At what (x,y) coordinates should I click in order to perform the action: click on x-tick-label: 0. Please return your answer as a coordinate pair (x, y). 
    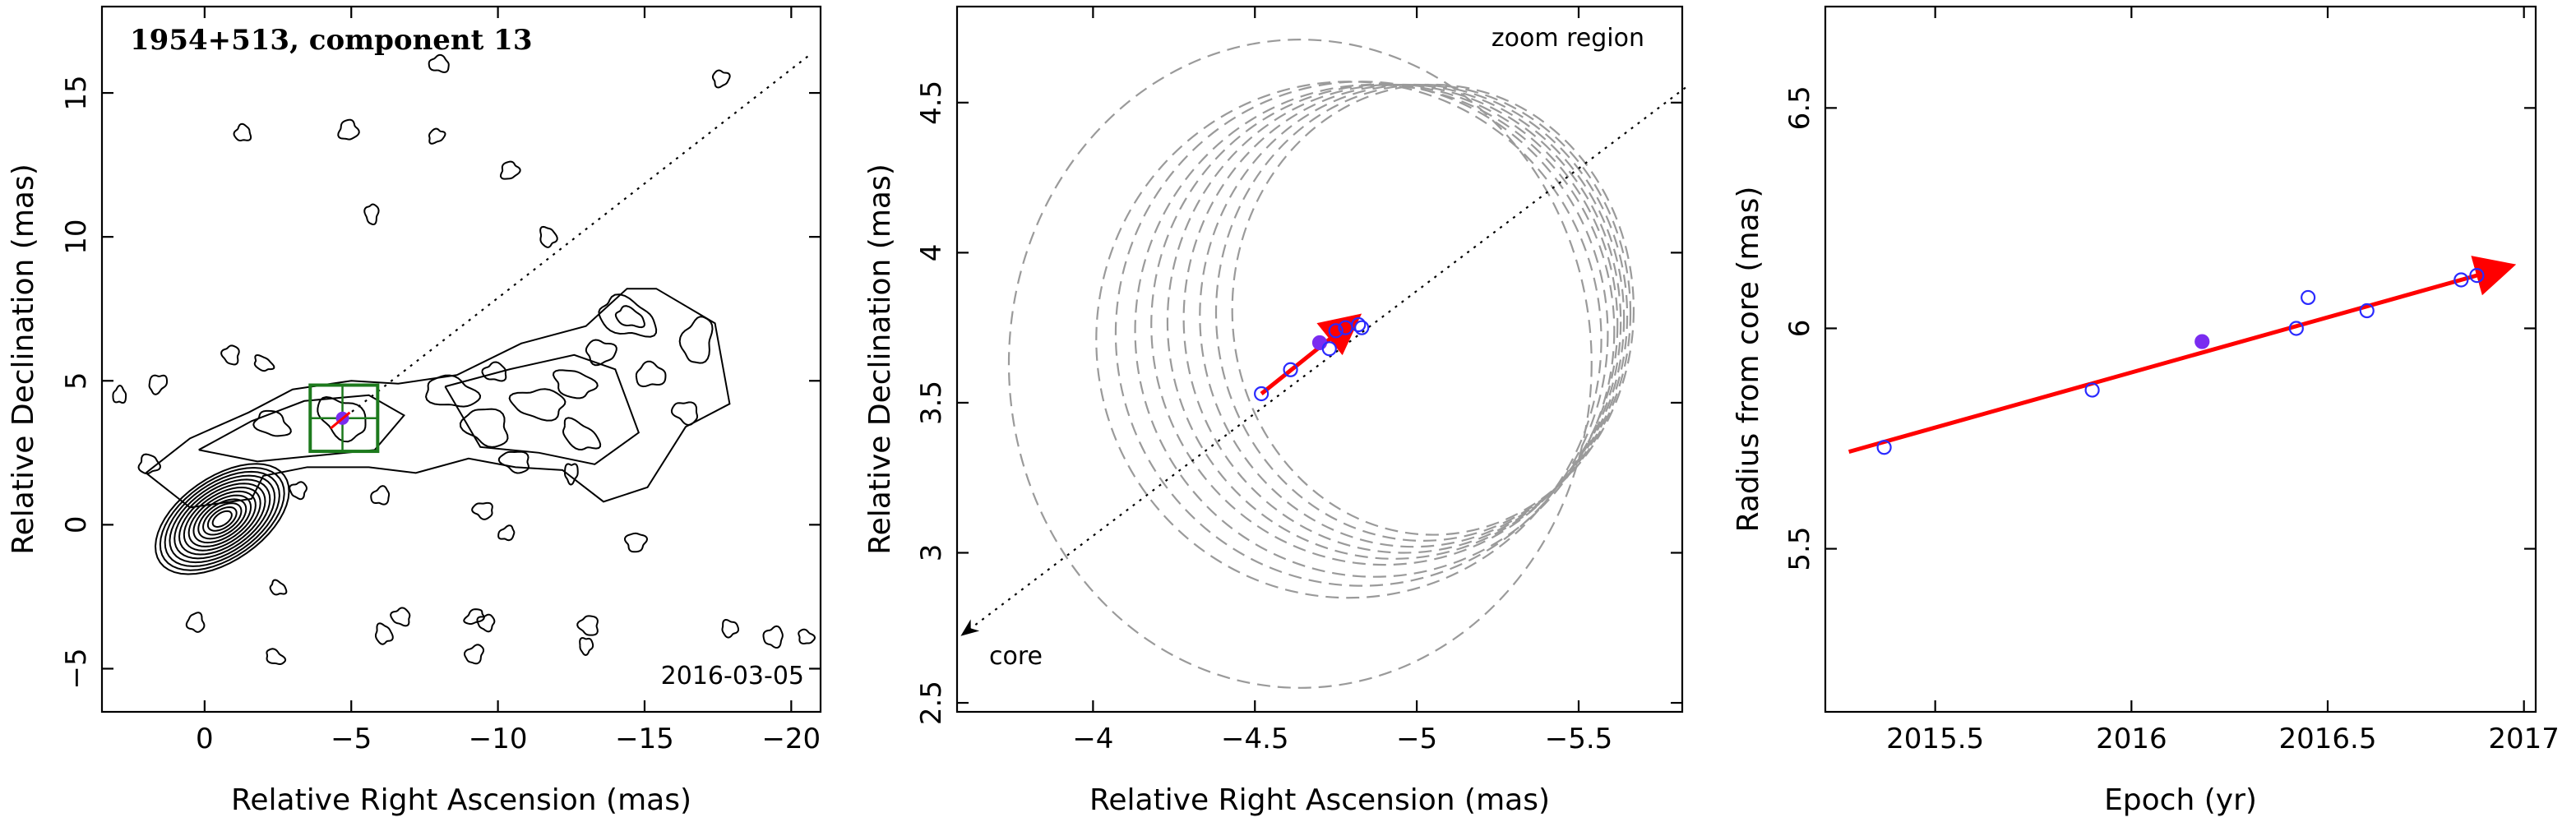
    Looking at the image, I should click on (205, 739).